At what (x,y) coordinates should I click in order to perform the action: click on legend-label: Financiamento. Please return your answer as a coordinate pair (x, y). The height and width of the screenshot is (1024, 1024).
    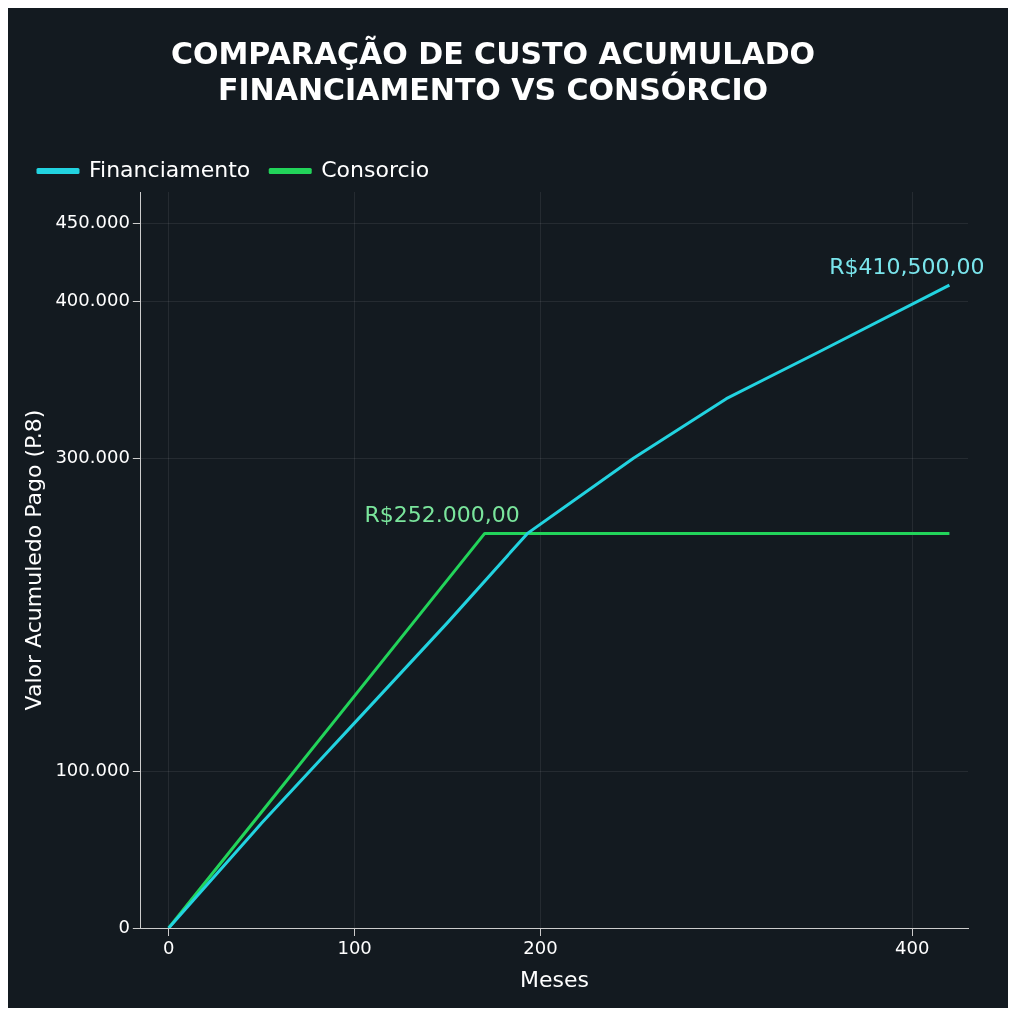
    Looking at the image, I should click on (170, 169).